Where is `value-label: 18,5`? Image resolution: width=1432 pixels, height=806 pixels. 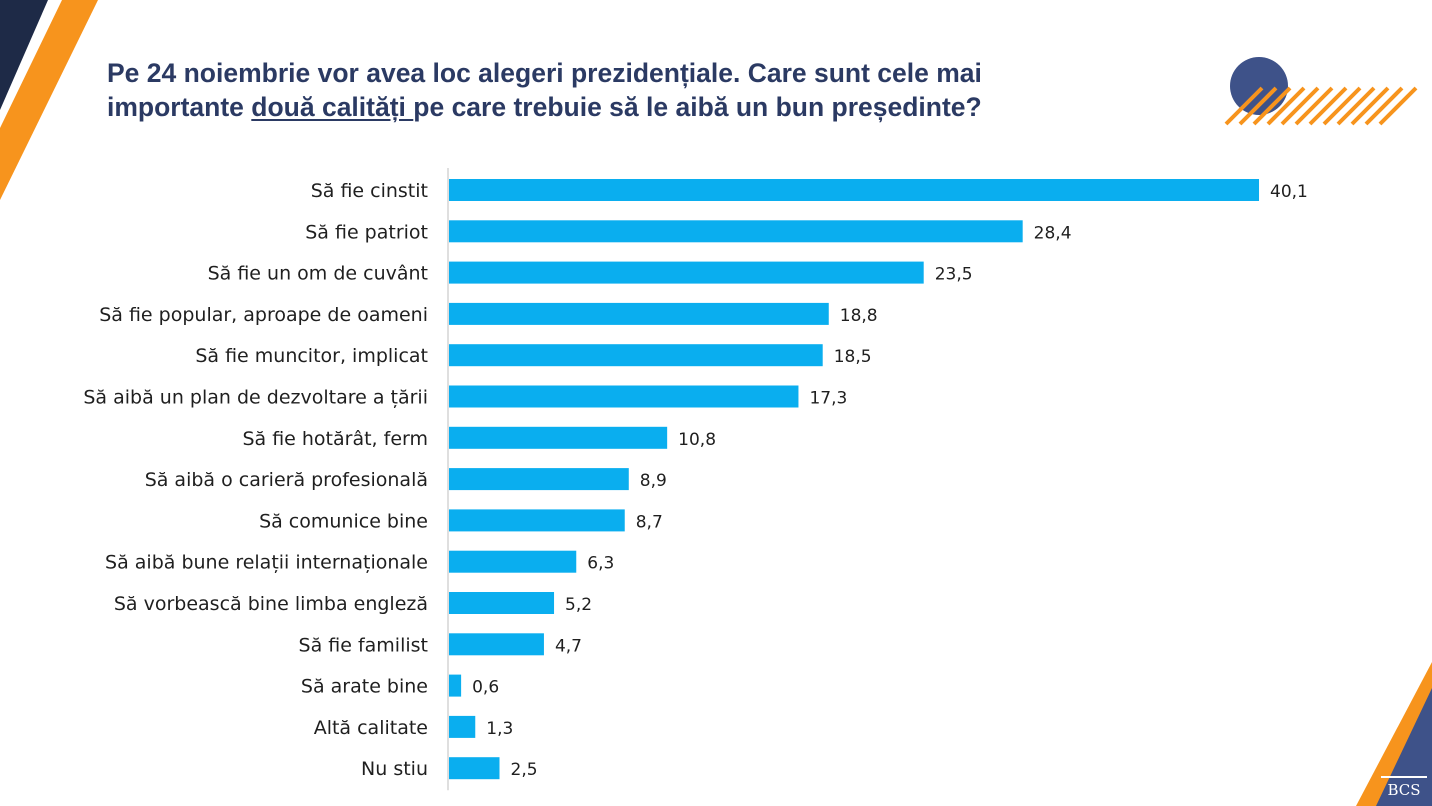 value-label: 18,5 is located at coordinates (853, 357).